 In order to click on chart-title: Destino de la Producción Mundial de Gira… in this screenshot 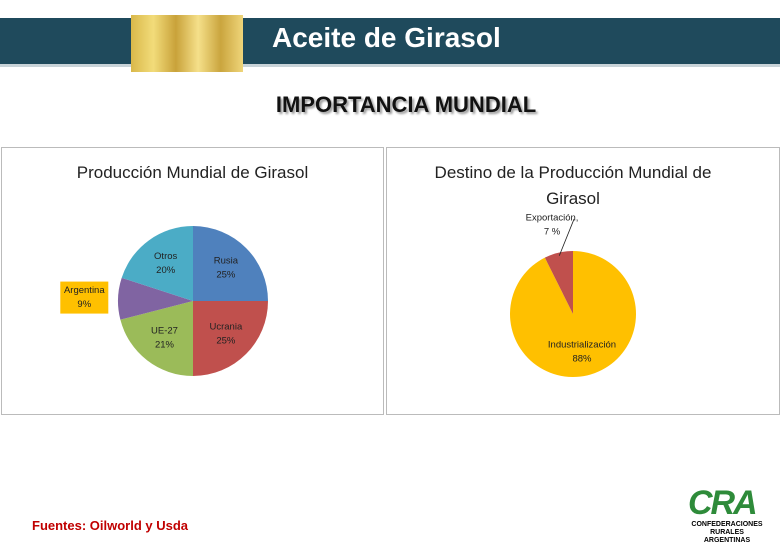, I will do `click(573, 185)`.